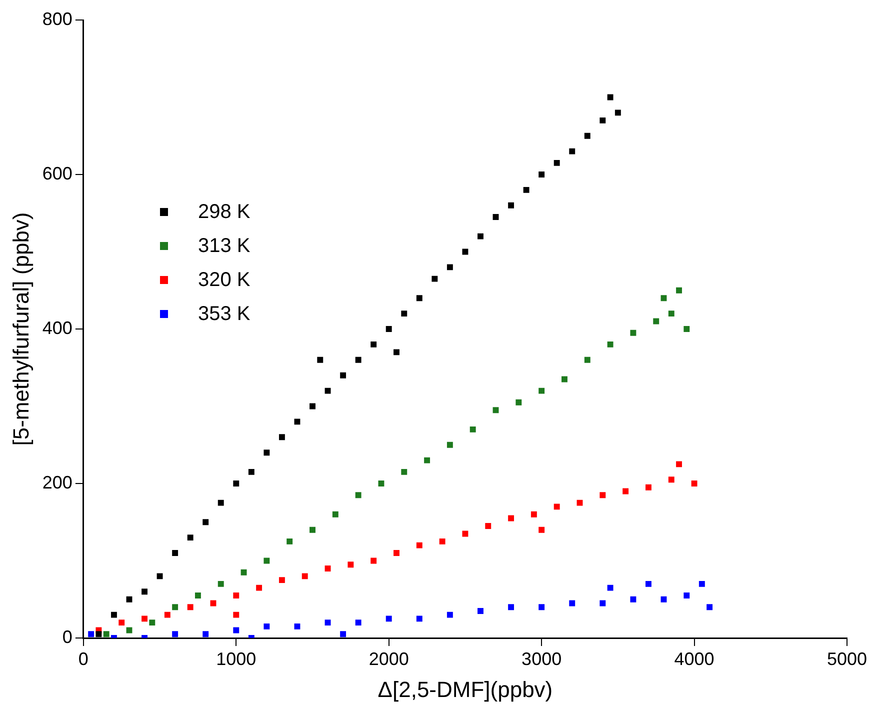  I want to click on x-tick-label: 5000, so click(847, 658).